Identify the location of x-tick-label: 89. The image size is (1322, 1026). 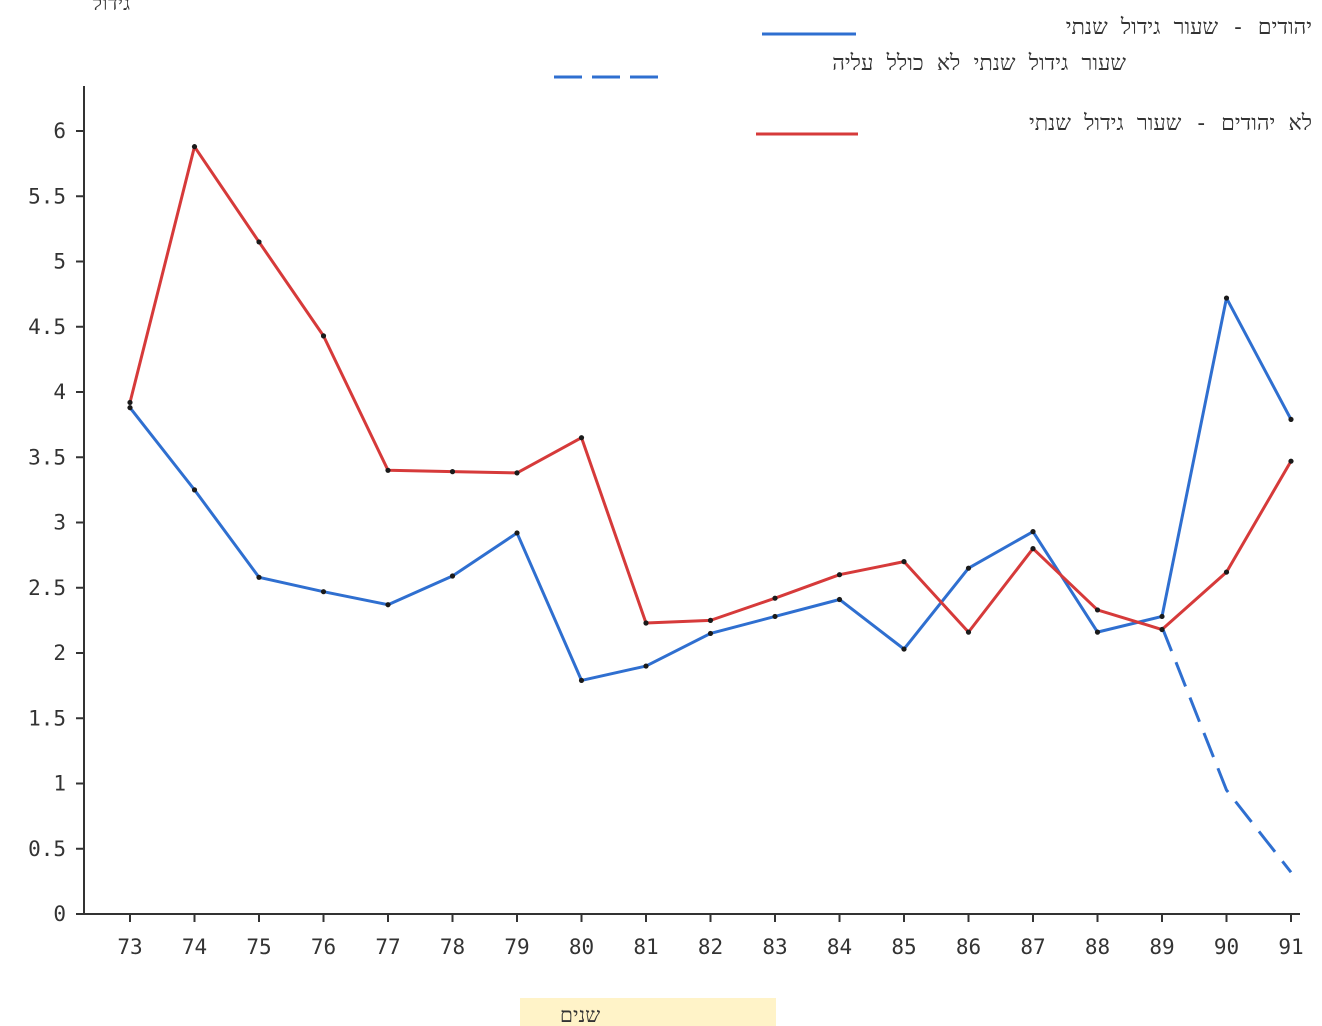
(1161, 947).